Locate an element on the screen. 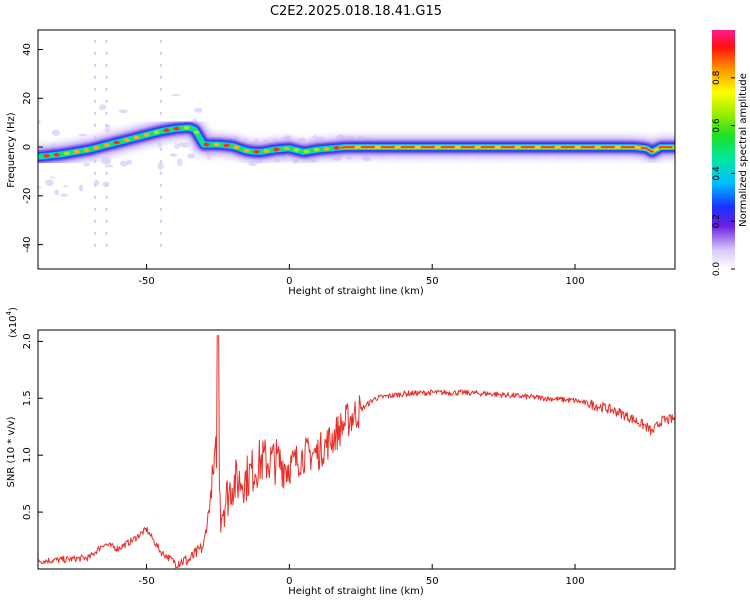 This screenshot has width=750, height=600. snr-scale-label: (x104) is located at coordinates (12, 322).